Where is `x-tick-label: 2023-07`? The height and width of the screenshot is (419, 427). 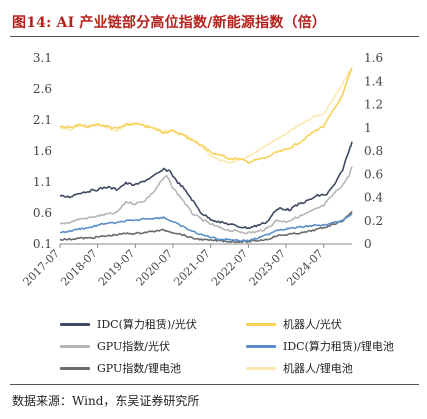 x-tick-label: 2023-07 is located at coordinates (268, 268).